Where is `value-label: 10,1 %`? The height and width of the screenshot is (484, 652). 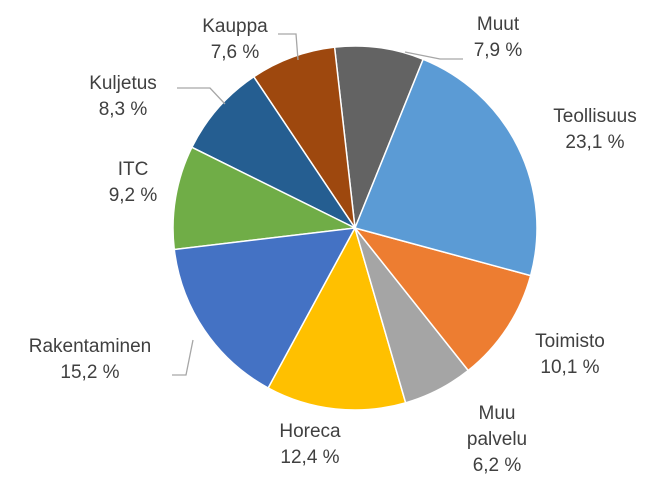
value-label: 10,1 % is located at coordinates (570, 367).